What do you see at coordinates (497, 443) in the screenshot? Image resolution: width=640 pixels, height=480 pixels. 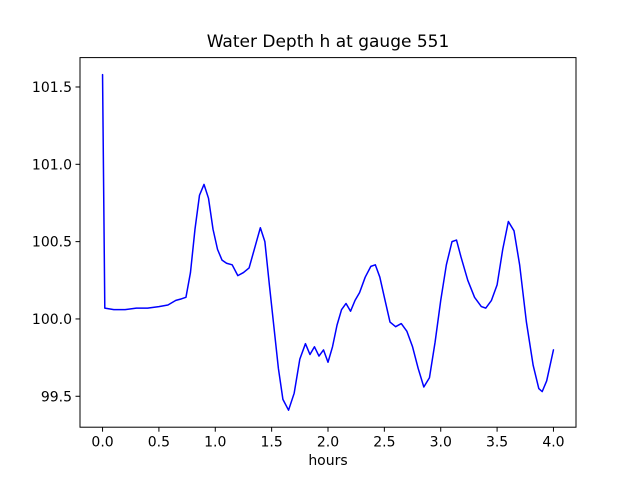 I see `x-tick-label: 3.5` at bounding box center [497, 443].